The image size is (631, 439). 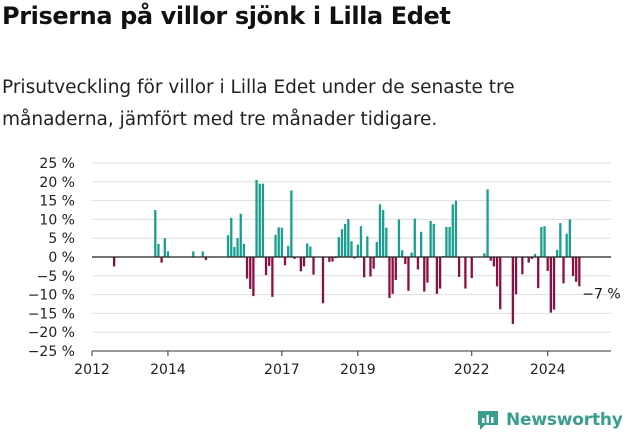 I want to click on newsworthy-brand: Newsworthy, so click(x=549, y=420).